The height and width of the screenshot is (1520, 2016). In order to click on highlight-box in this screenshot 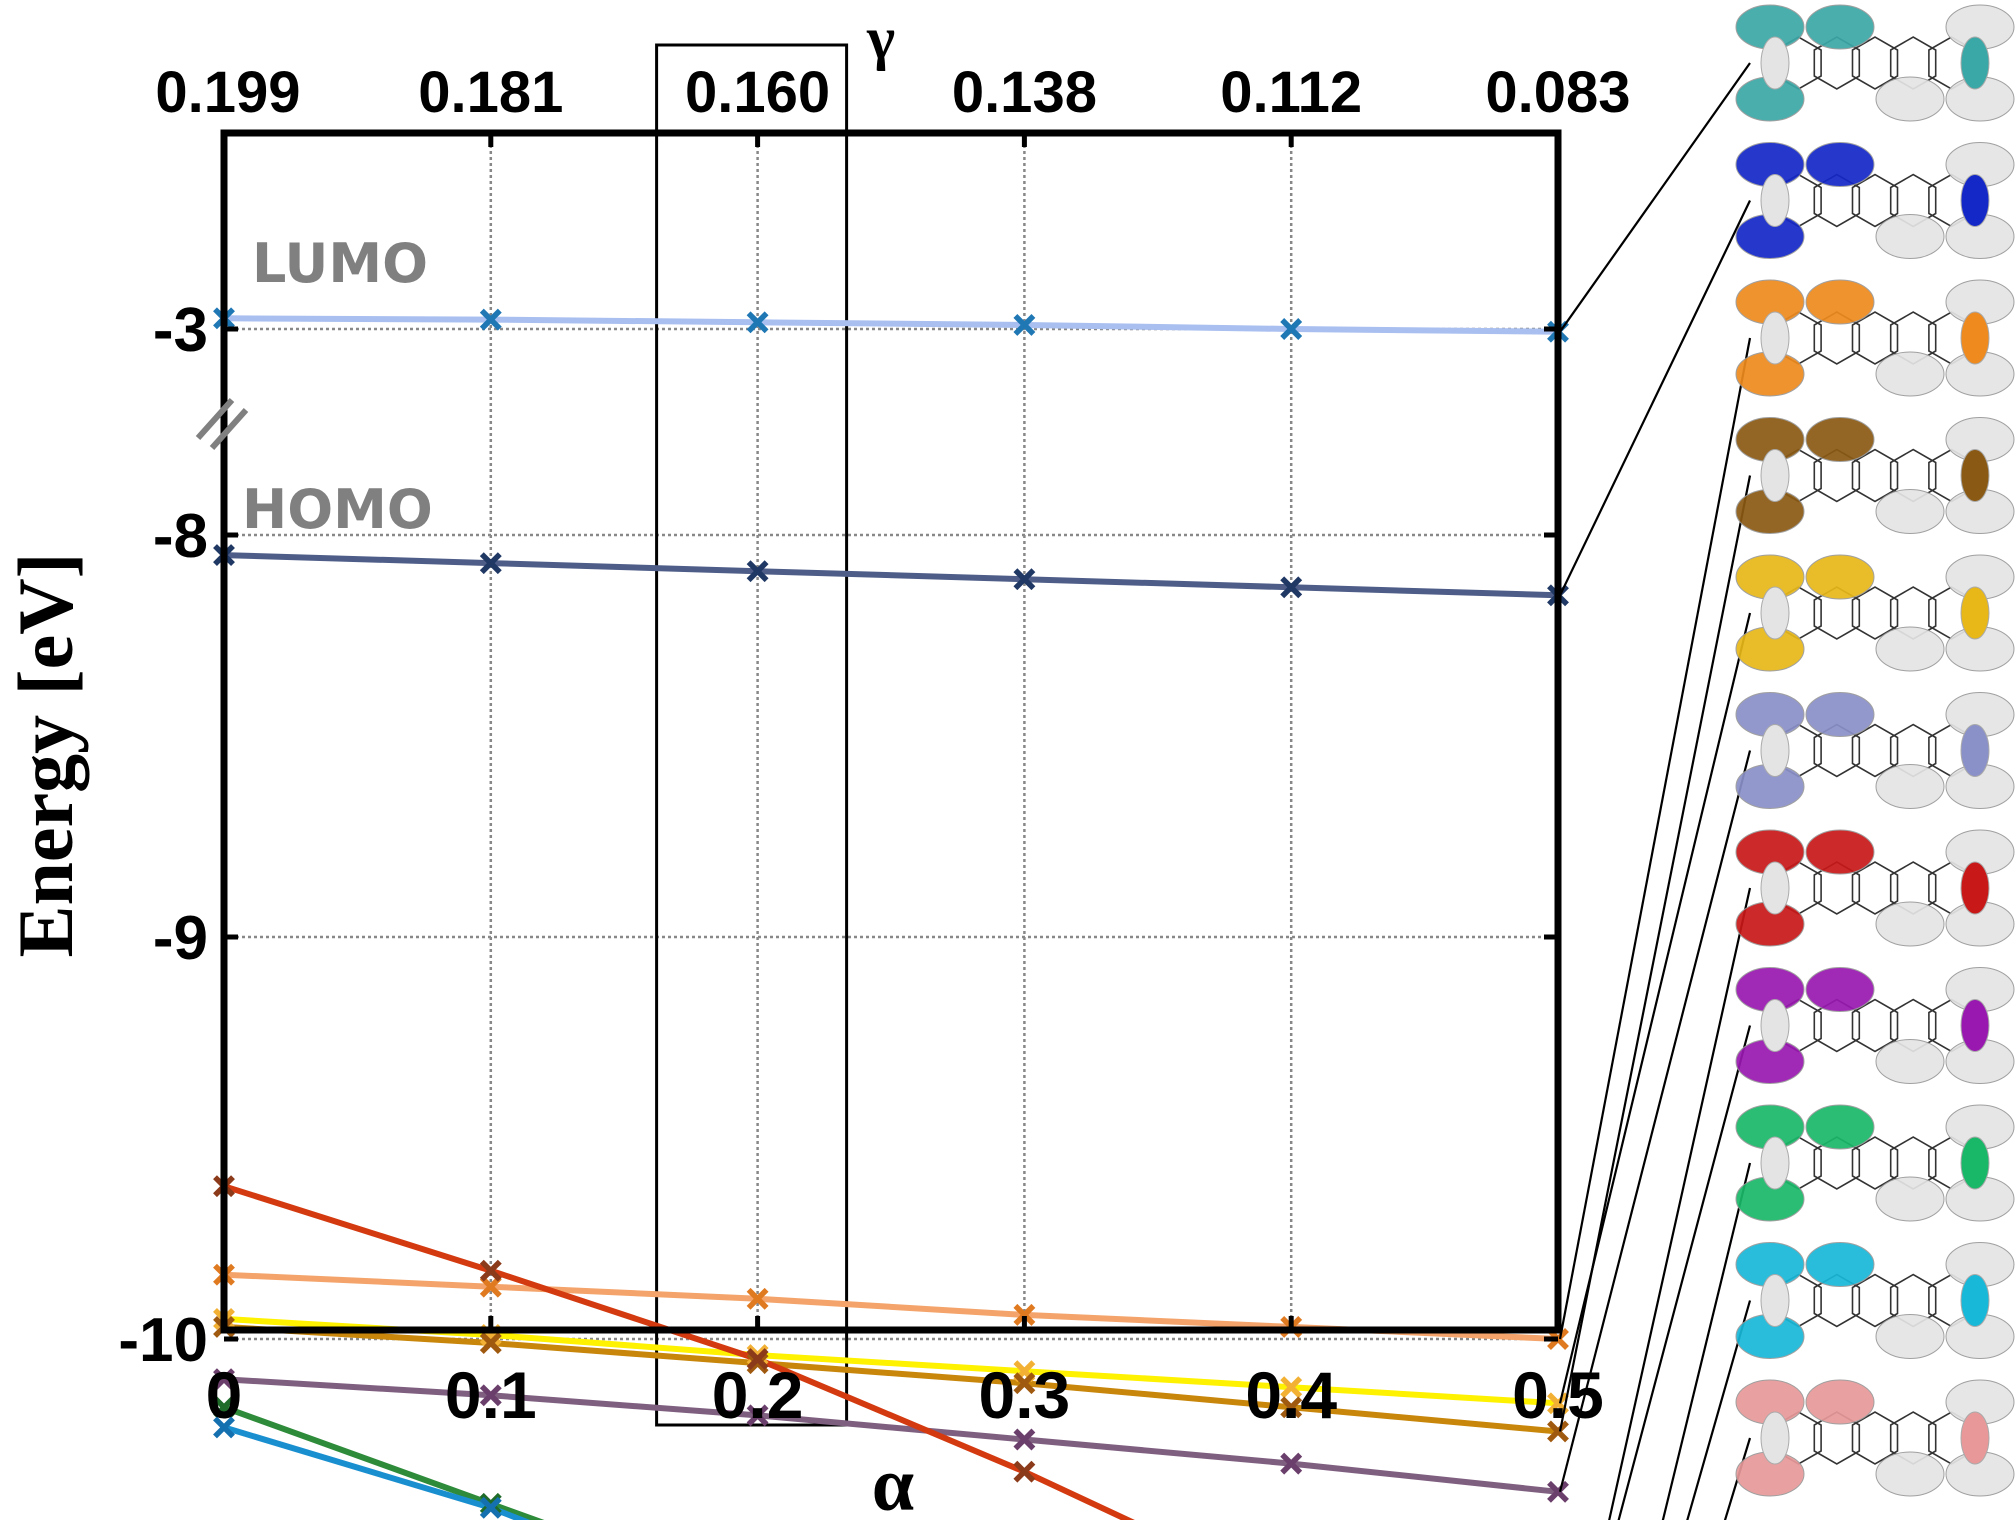, I will do `click(752, 735)`.